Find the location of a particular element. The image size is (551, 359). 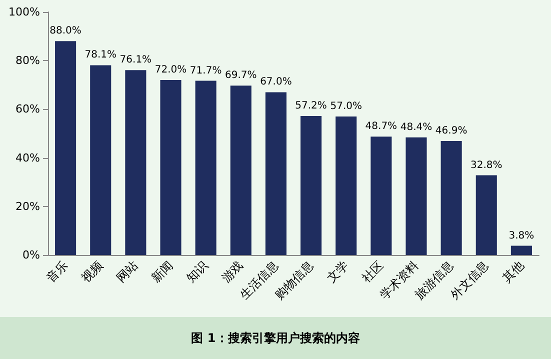

data-label: 32.8% is located at coordinates (486, 165).